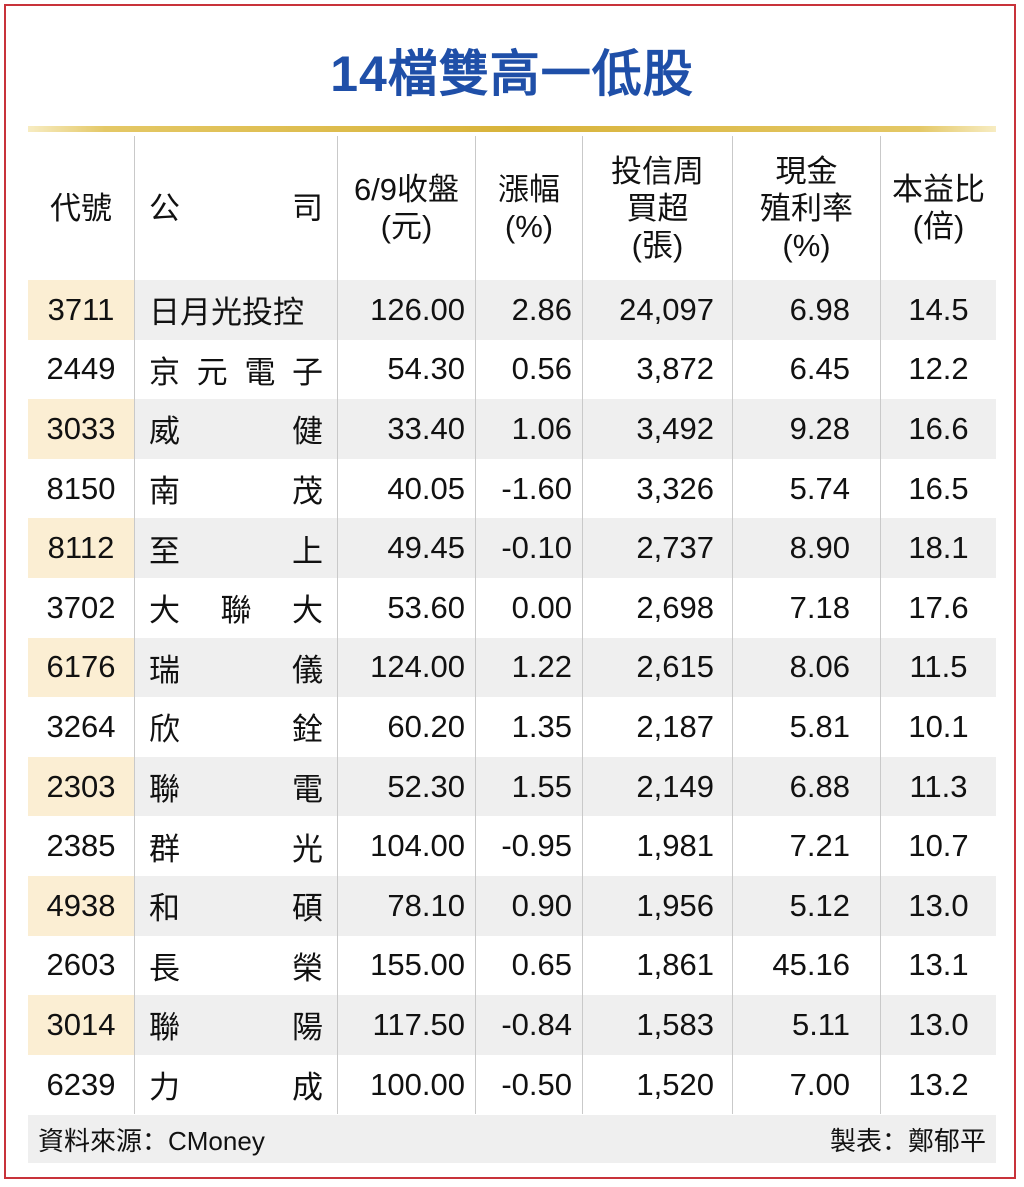 The width and height of the screenshot is (1024, 1187). Describe the element at coordinates (151, 1140) in the screenshot. I see `source-note: 資料來源：CMoney` at that location.